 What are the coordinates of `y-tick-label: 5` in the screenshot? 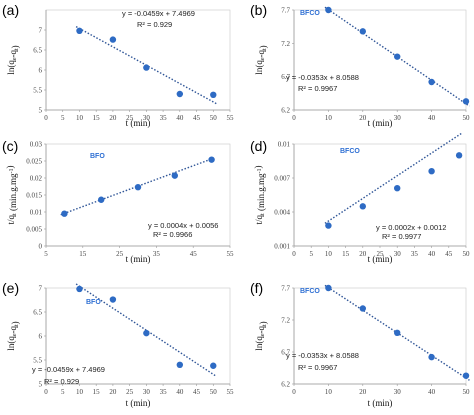 It's located at (41, 111).